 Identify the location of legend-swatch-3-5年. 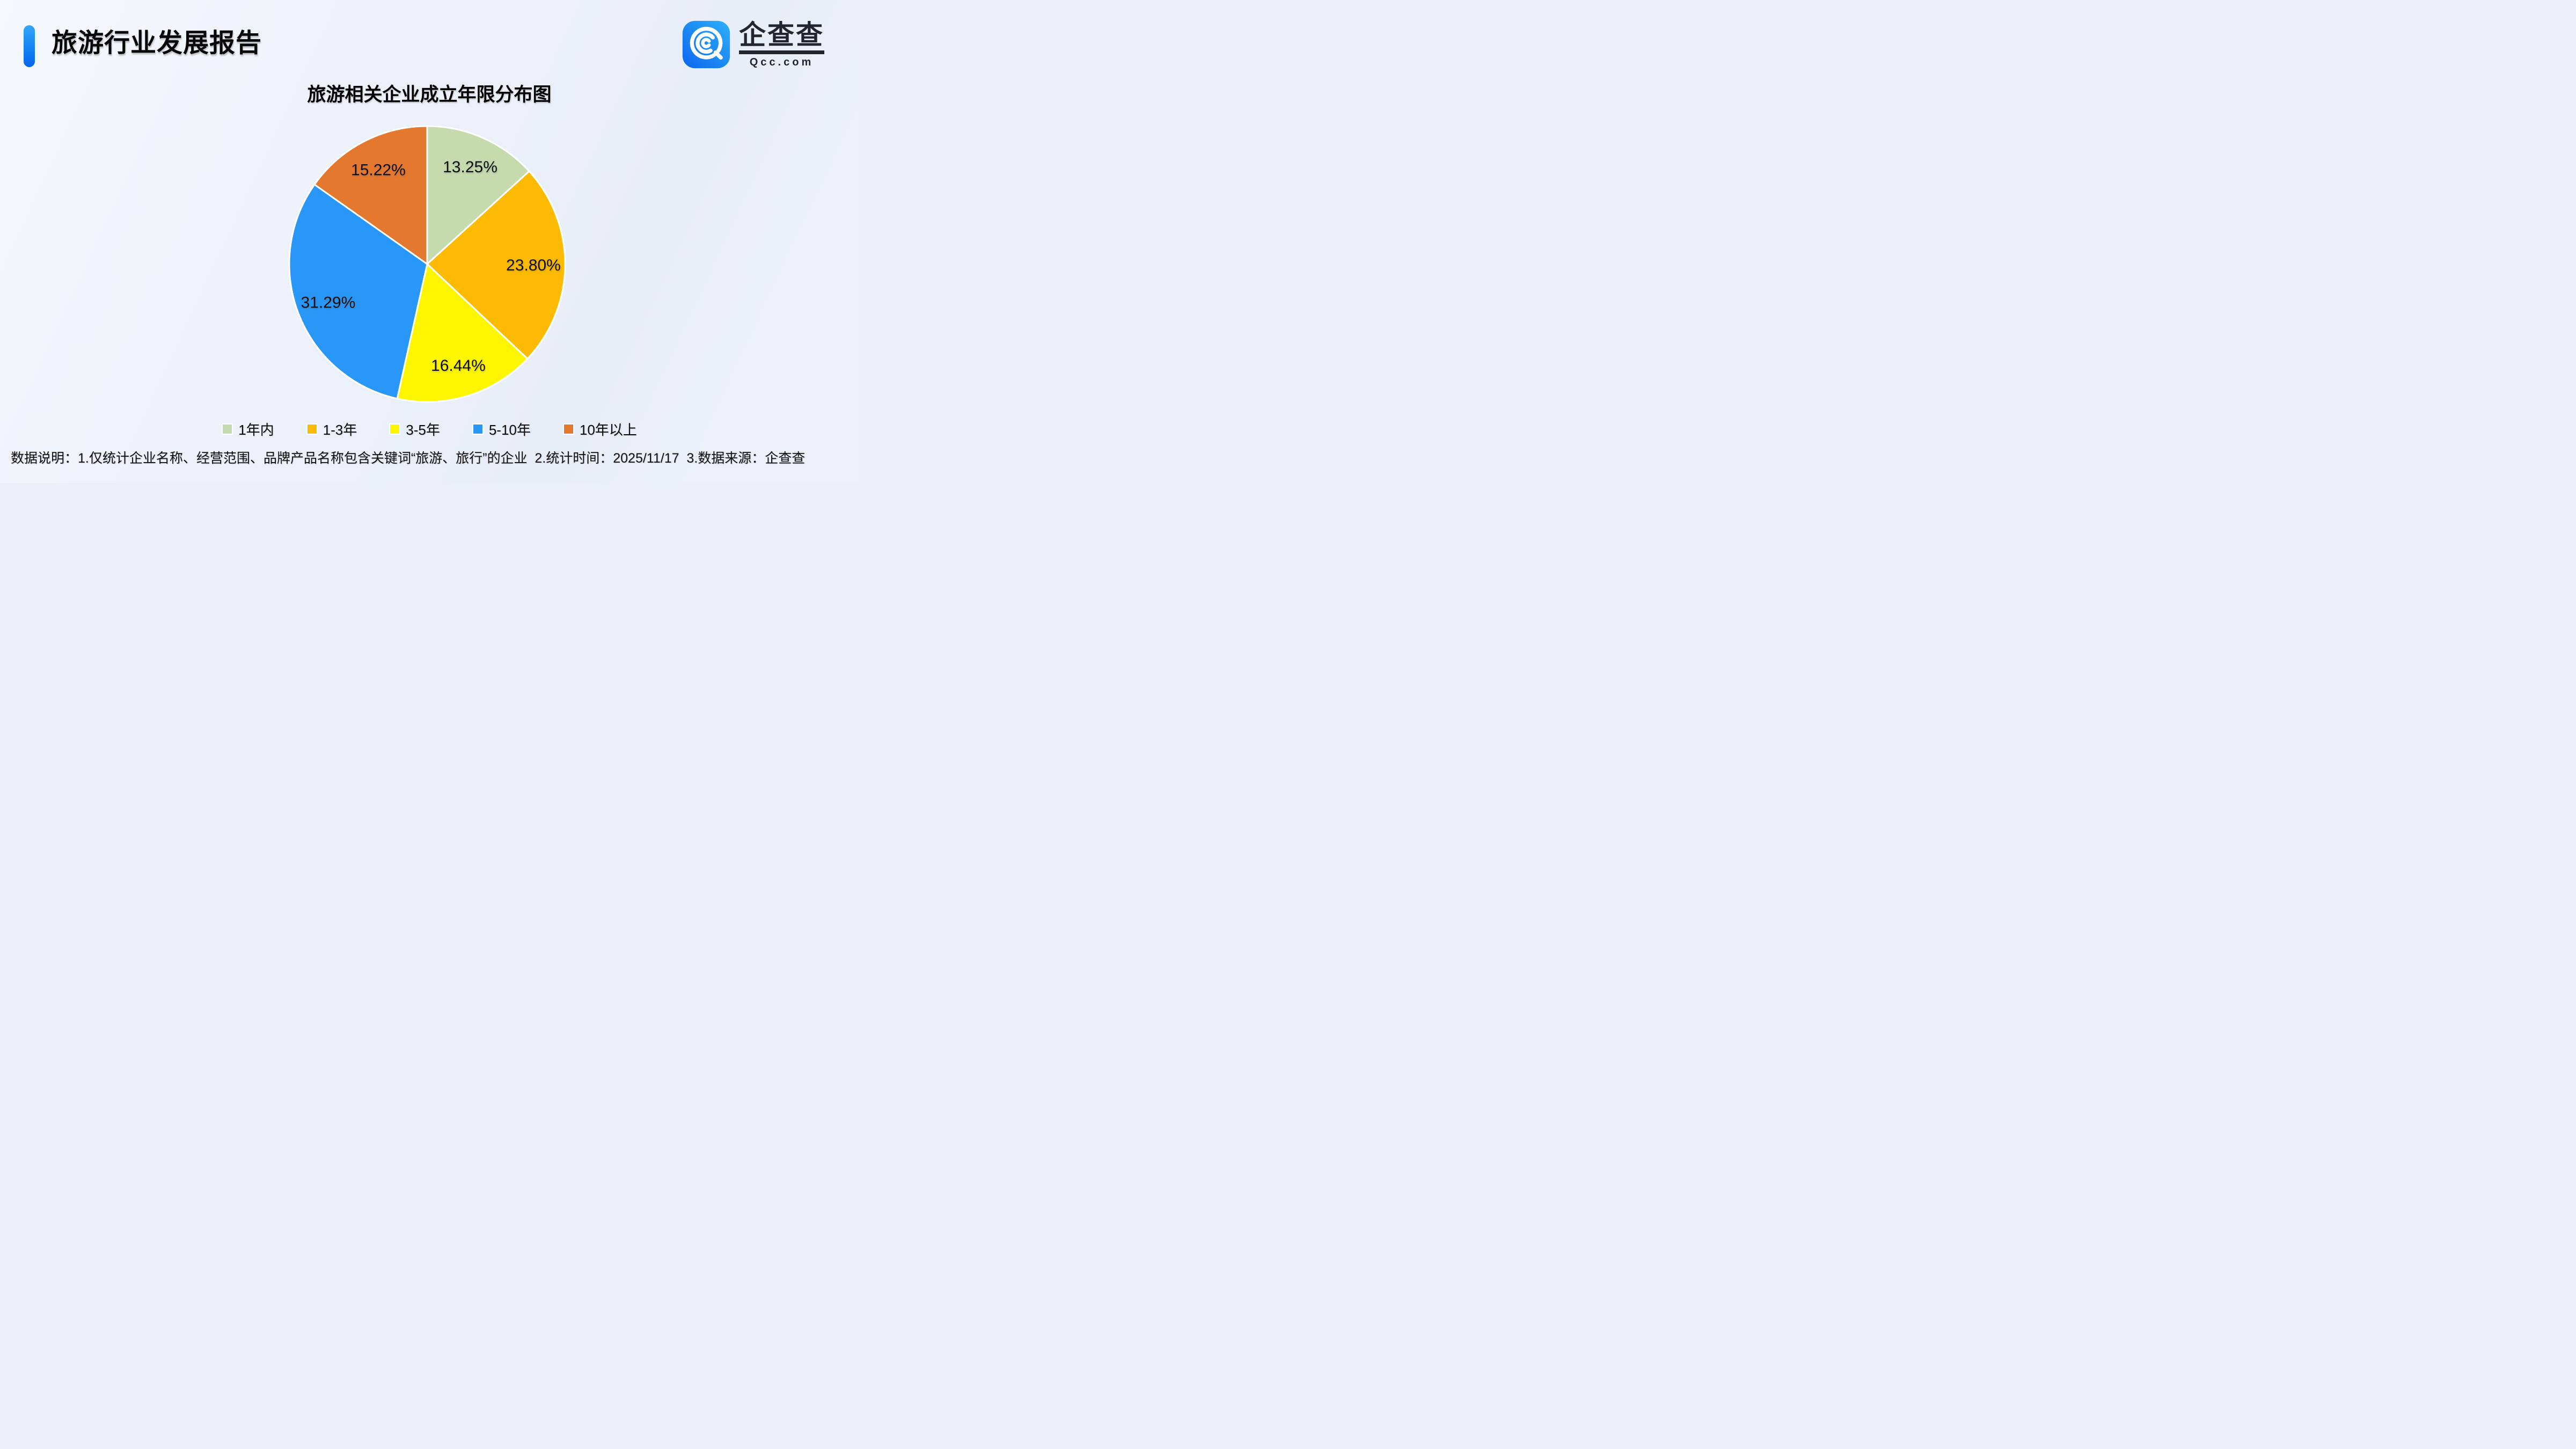
(395, 429).